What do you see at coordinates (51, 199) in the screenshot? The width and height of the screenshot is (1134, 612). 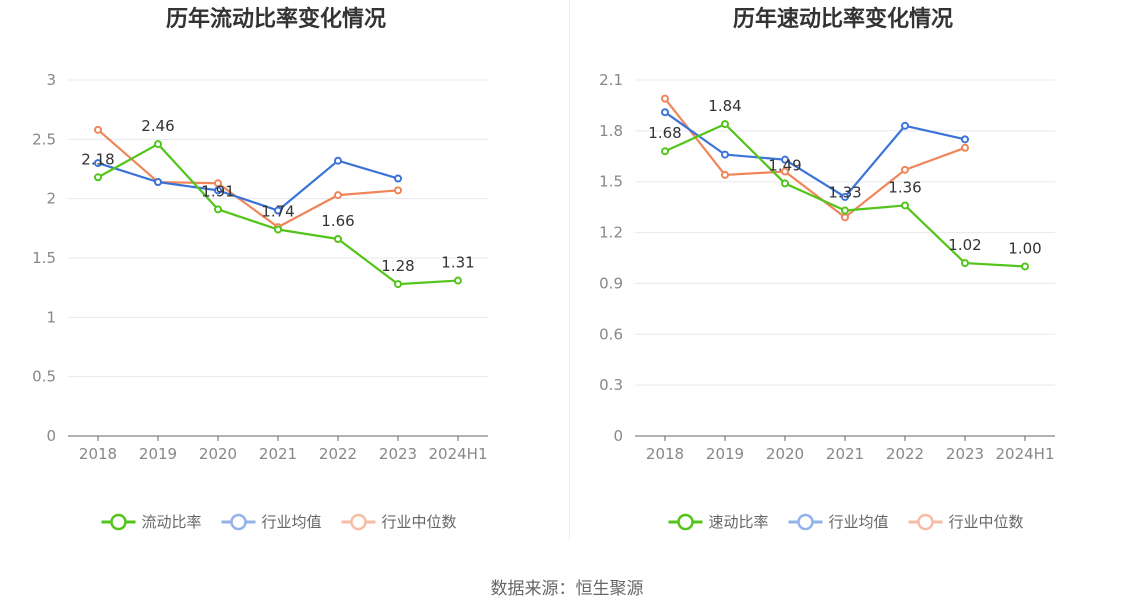 I see `y-tick-label: 2` at bounding box center [51, 199].